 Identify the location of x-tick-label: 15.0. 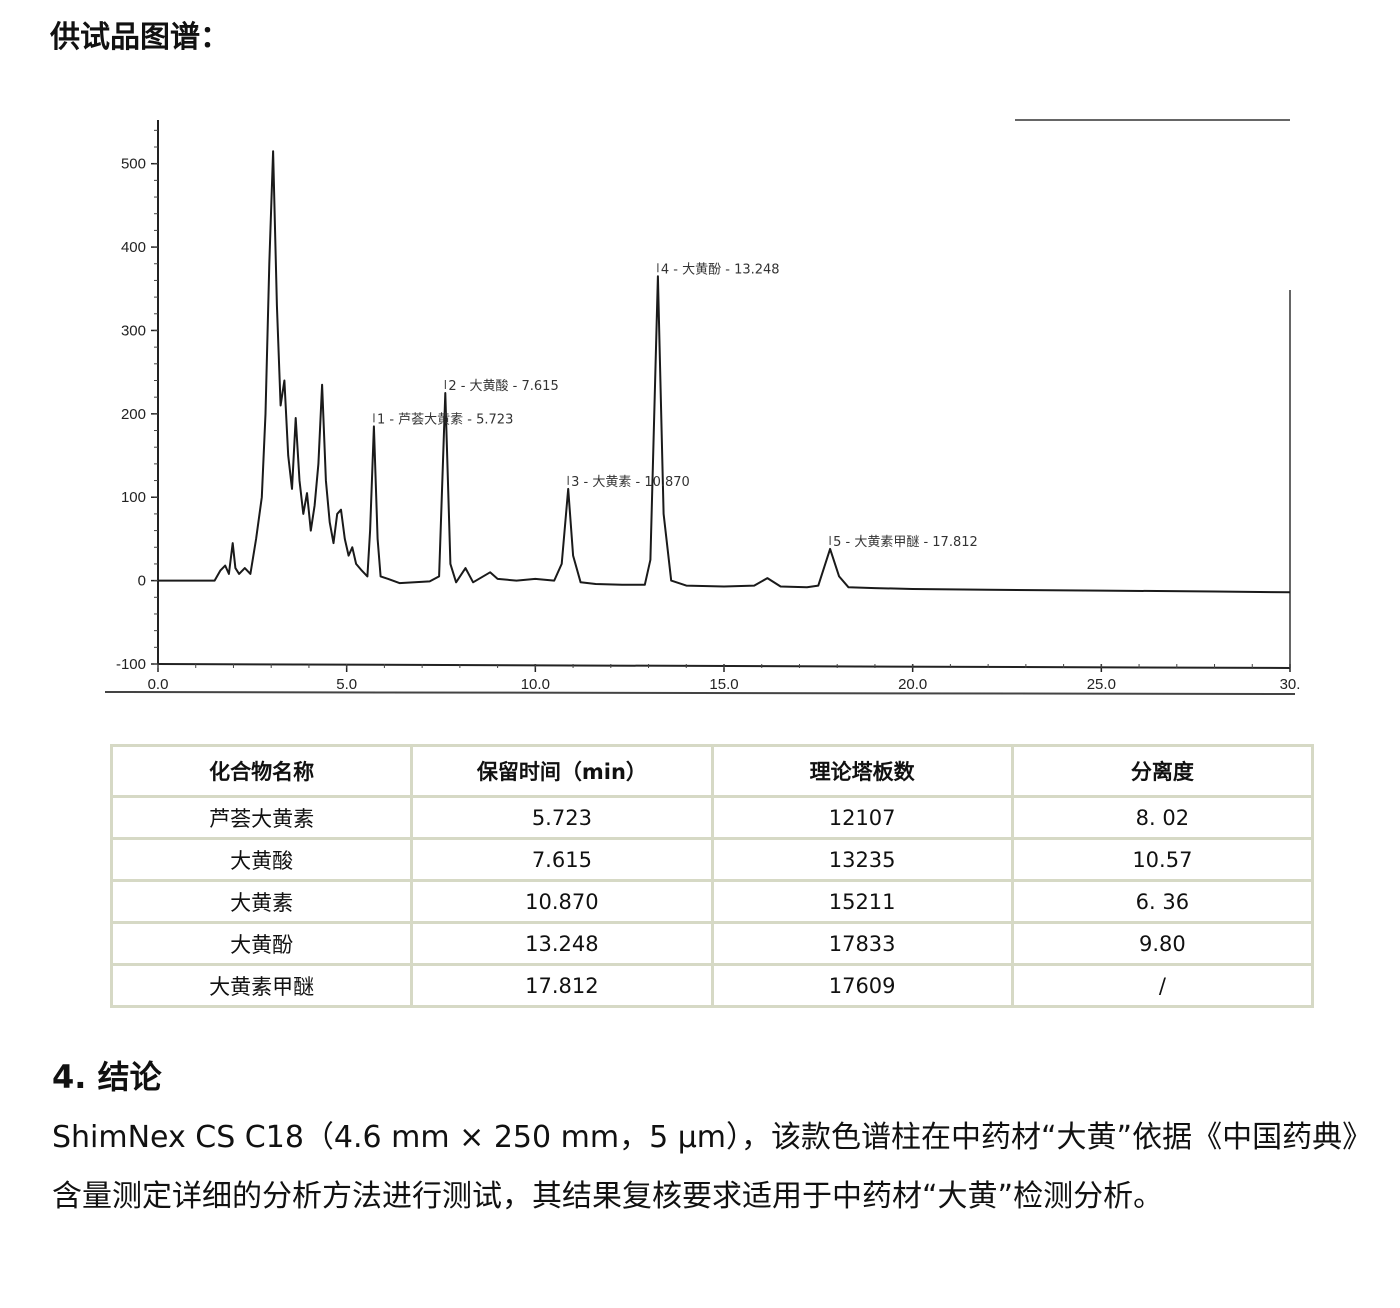
(723, 684).